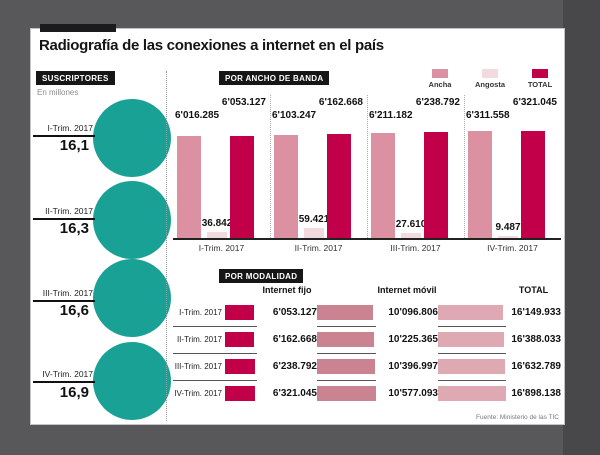 The image size is (600, 455). What do you see at coordinates (74, 145) in the screenshot?
I see `subscriber-value-q1: 16,1` at bounding box center [74, 145].